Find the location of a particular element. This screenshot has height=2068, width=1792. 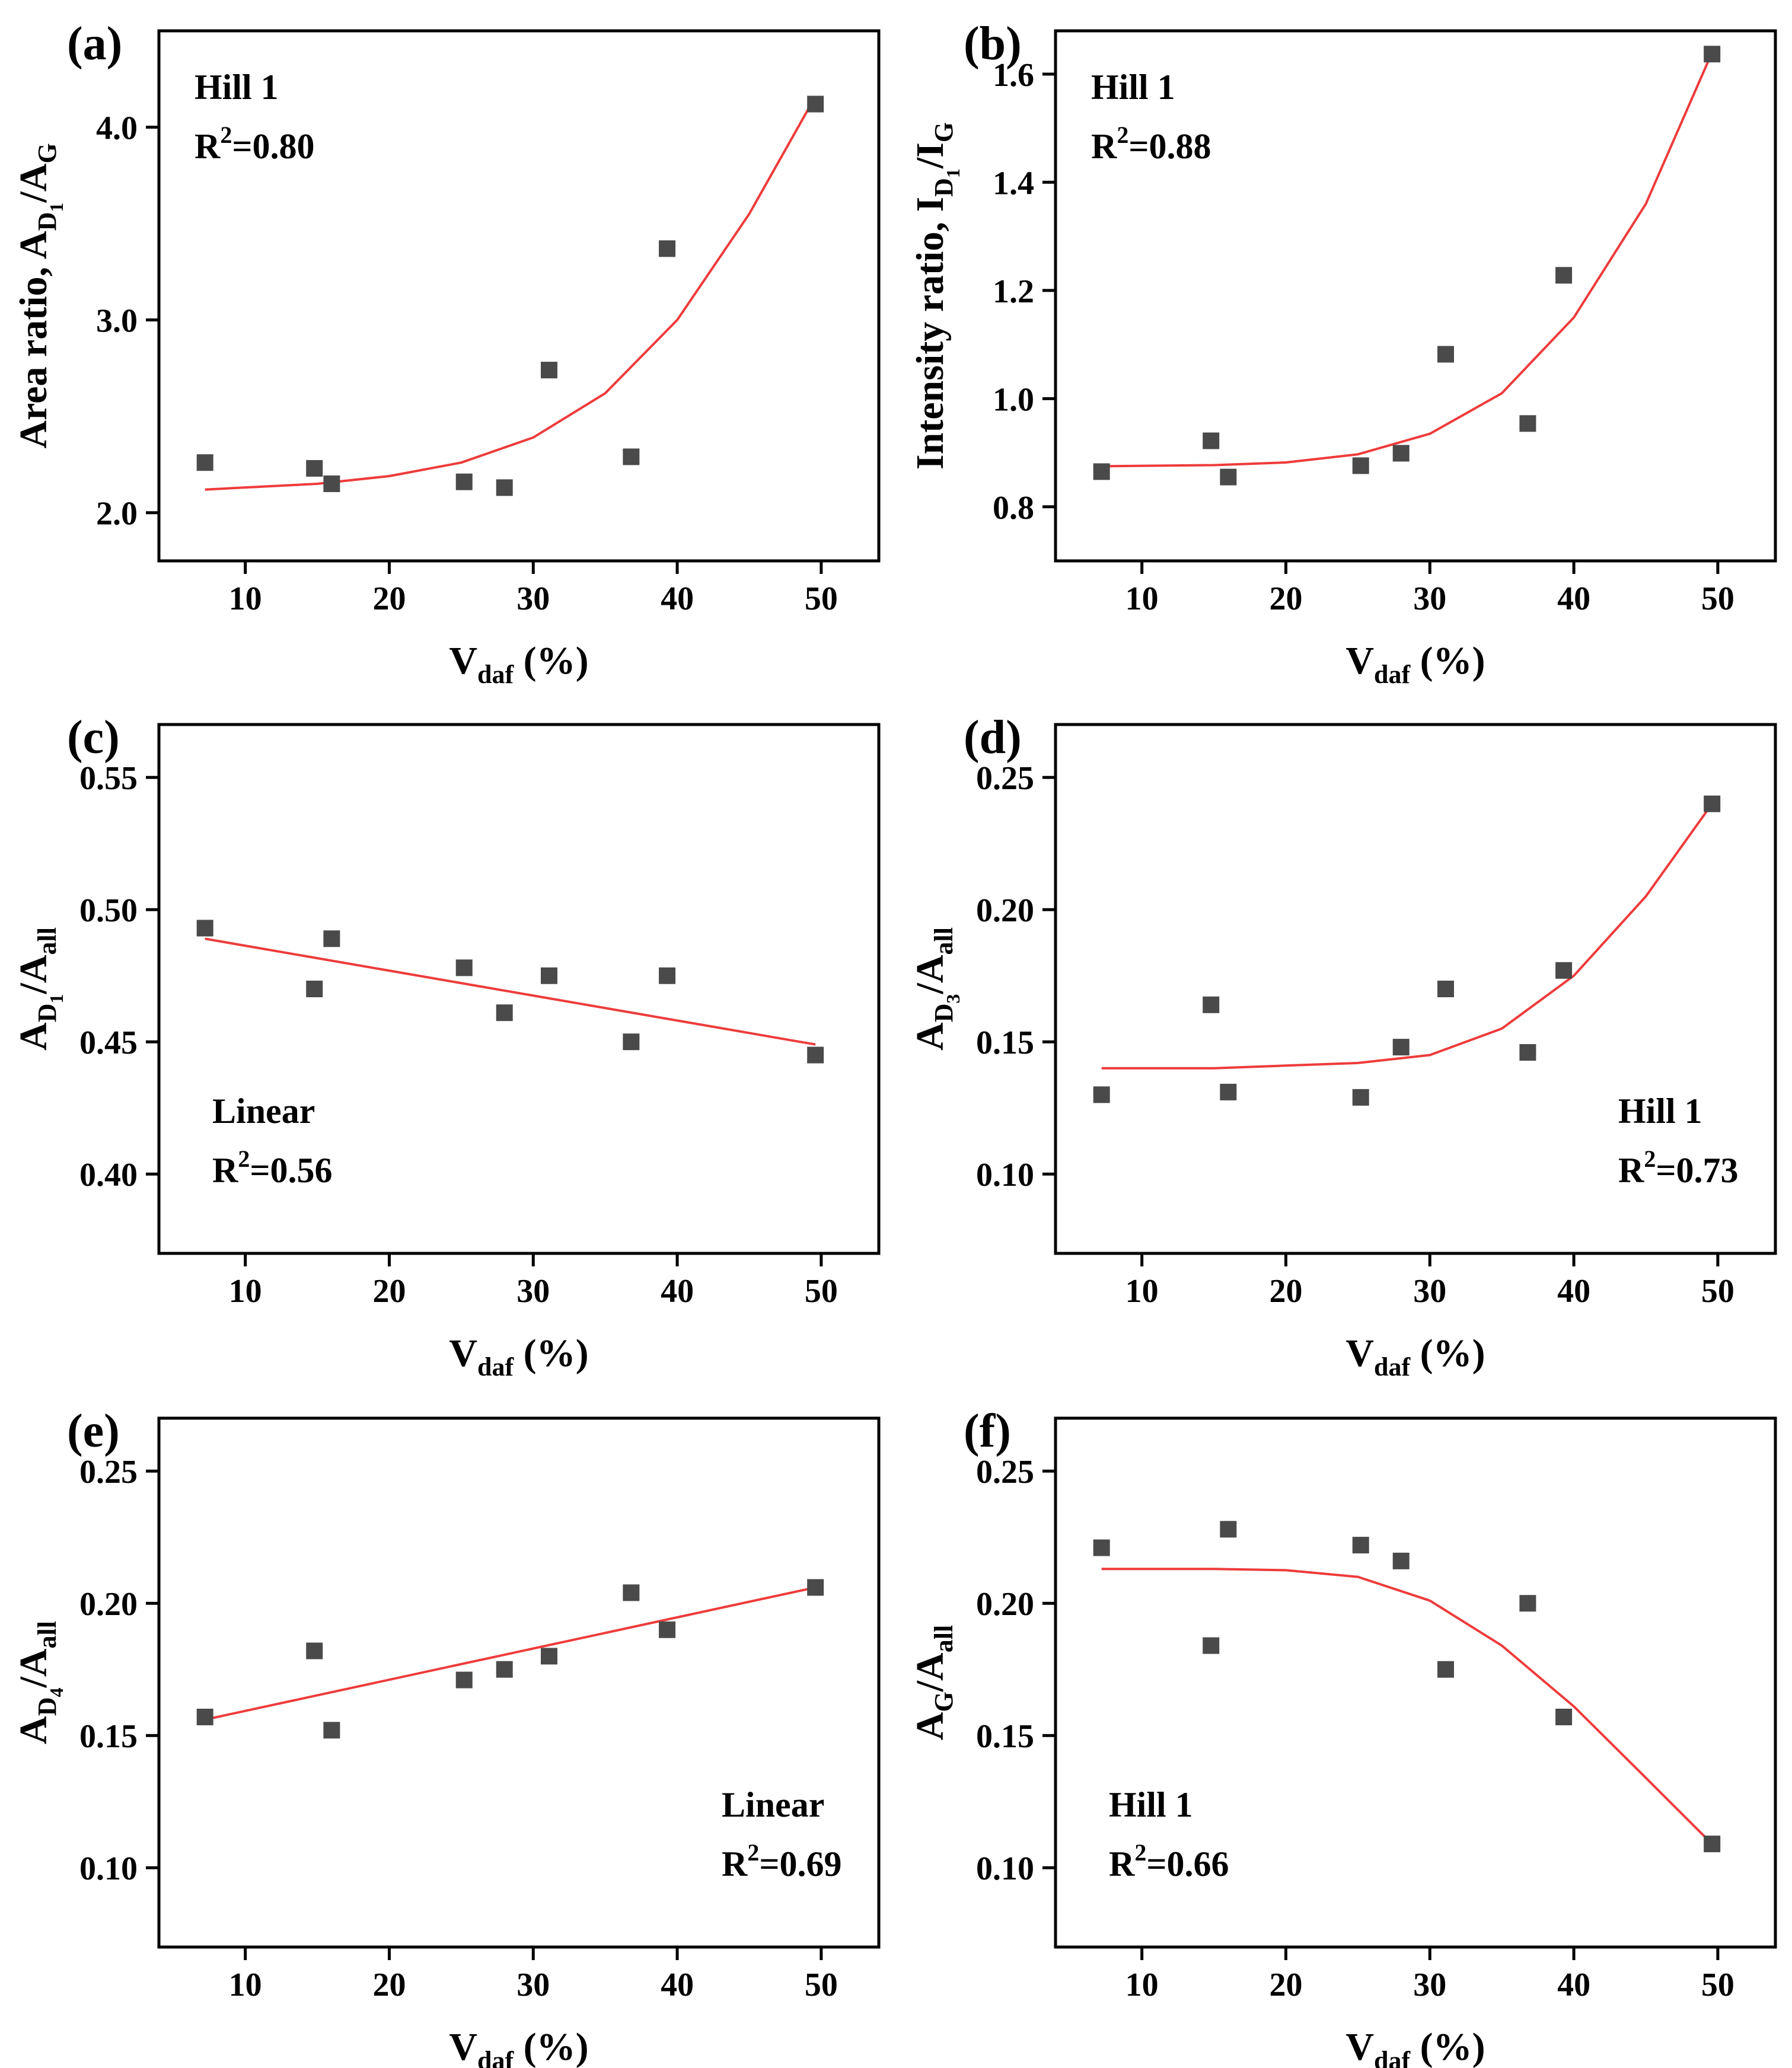

y-axis-label: AG/Aall is located at coordinates (933, 1682).